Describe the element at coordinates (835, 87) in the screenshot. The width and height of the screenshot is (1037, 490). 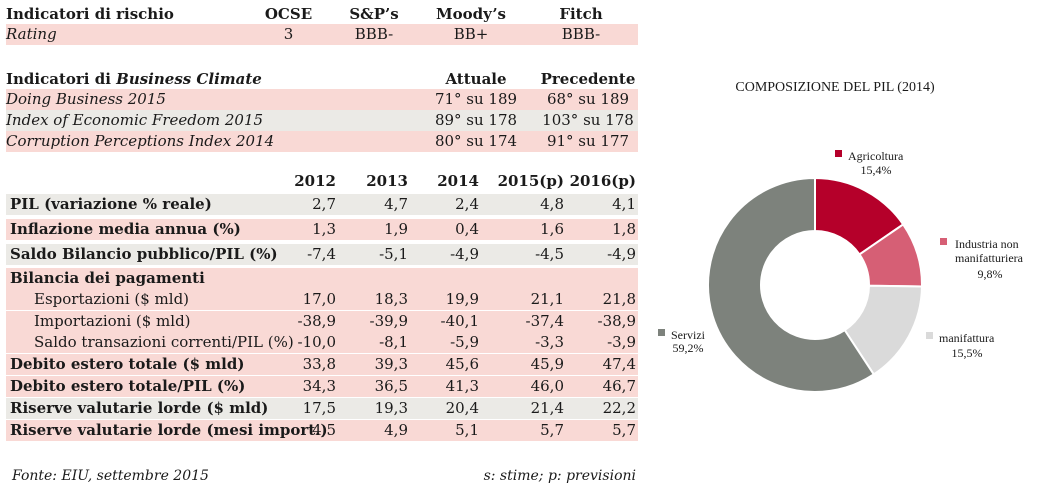
I see `chart-title: COMPOSIZIONE DEL PIL (2014)` at that location.